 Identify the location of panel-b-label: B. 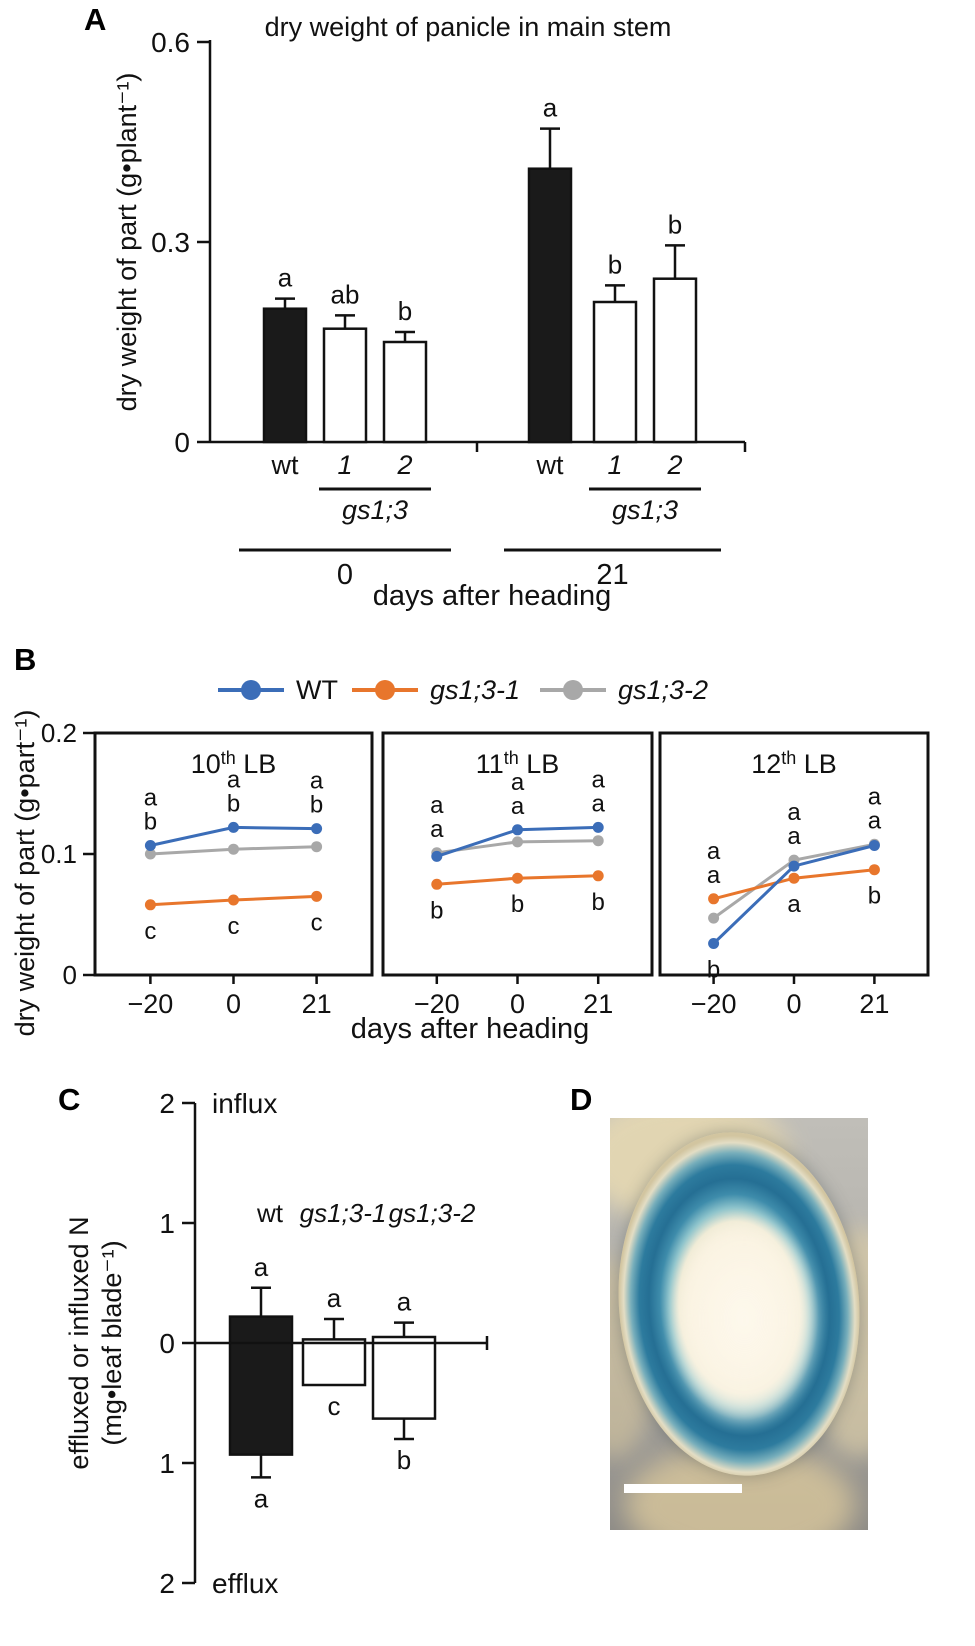
(25, 659).